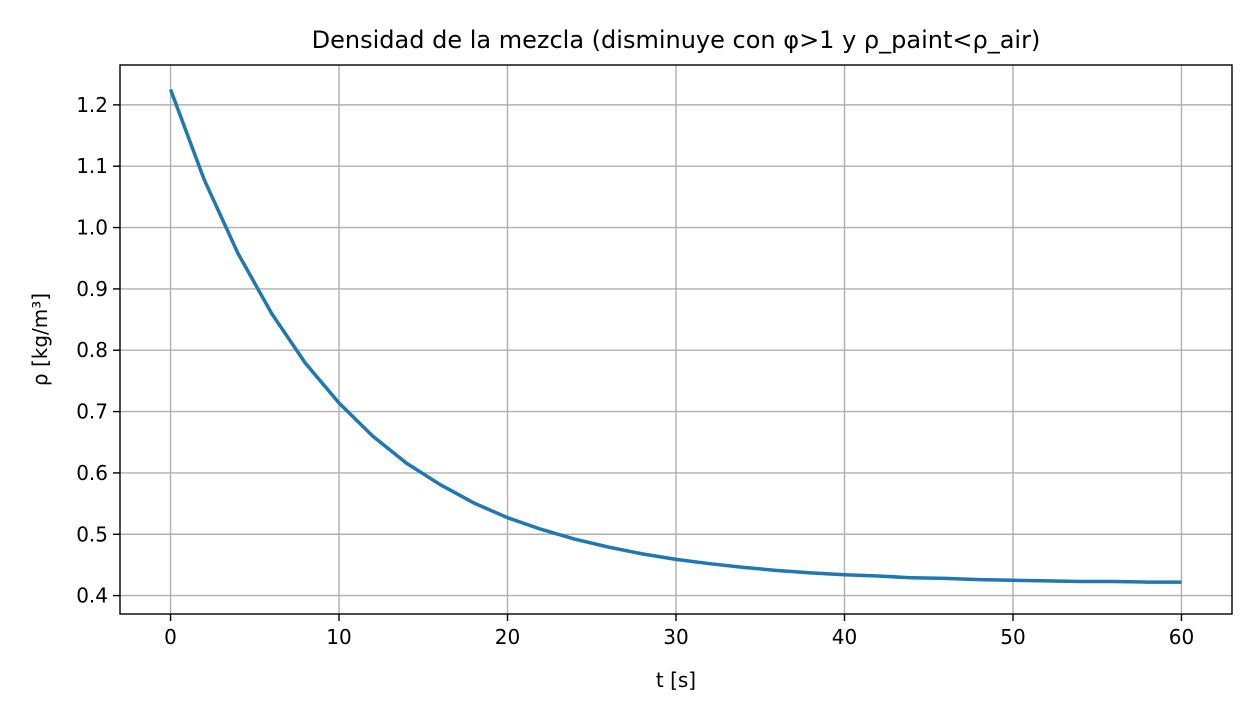 The width and height of the screenshot is (1260, 720). What do you see at coordinates (844, 637) in the screenshot?
I see `x-tick-label: 40` at bounding box center [844, 637].